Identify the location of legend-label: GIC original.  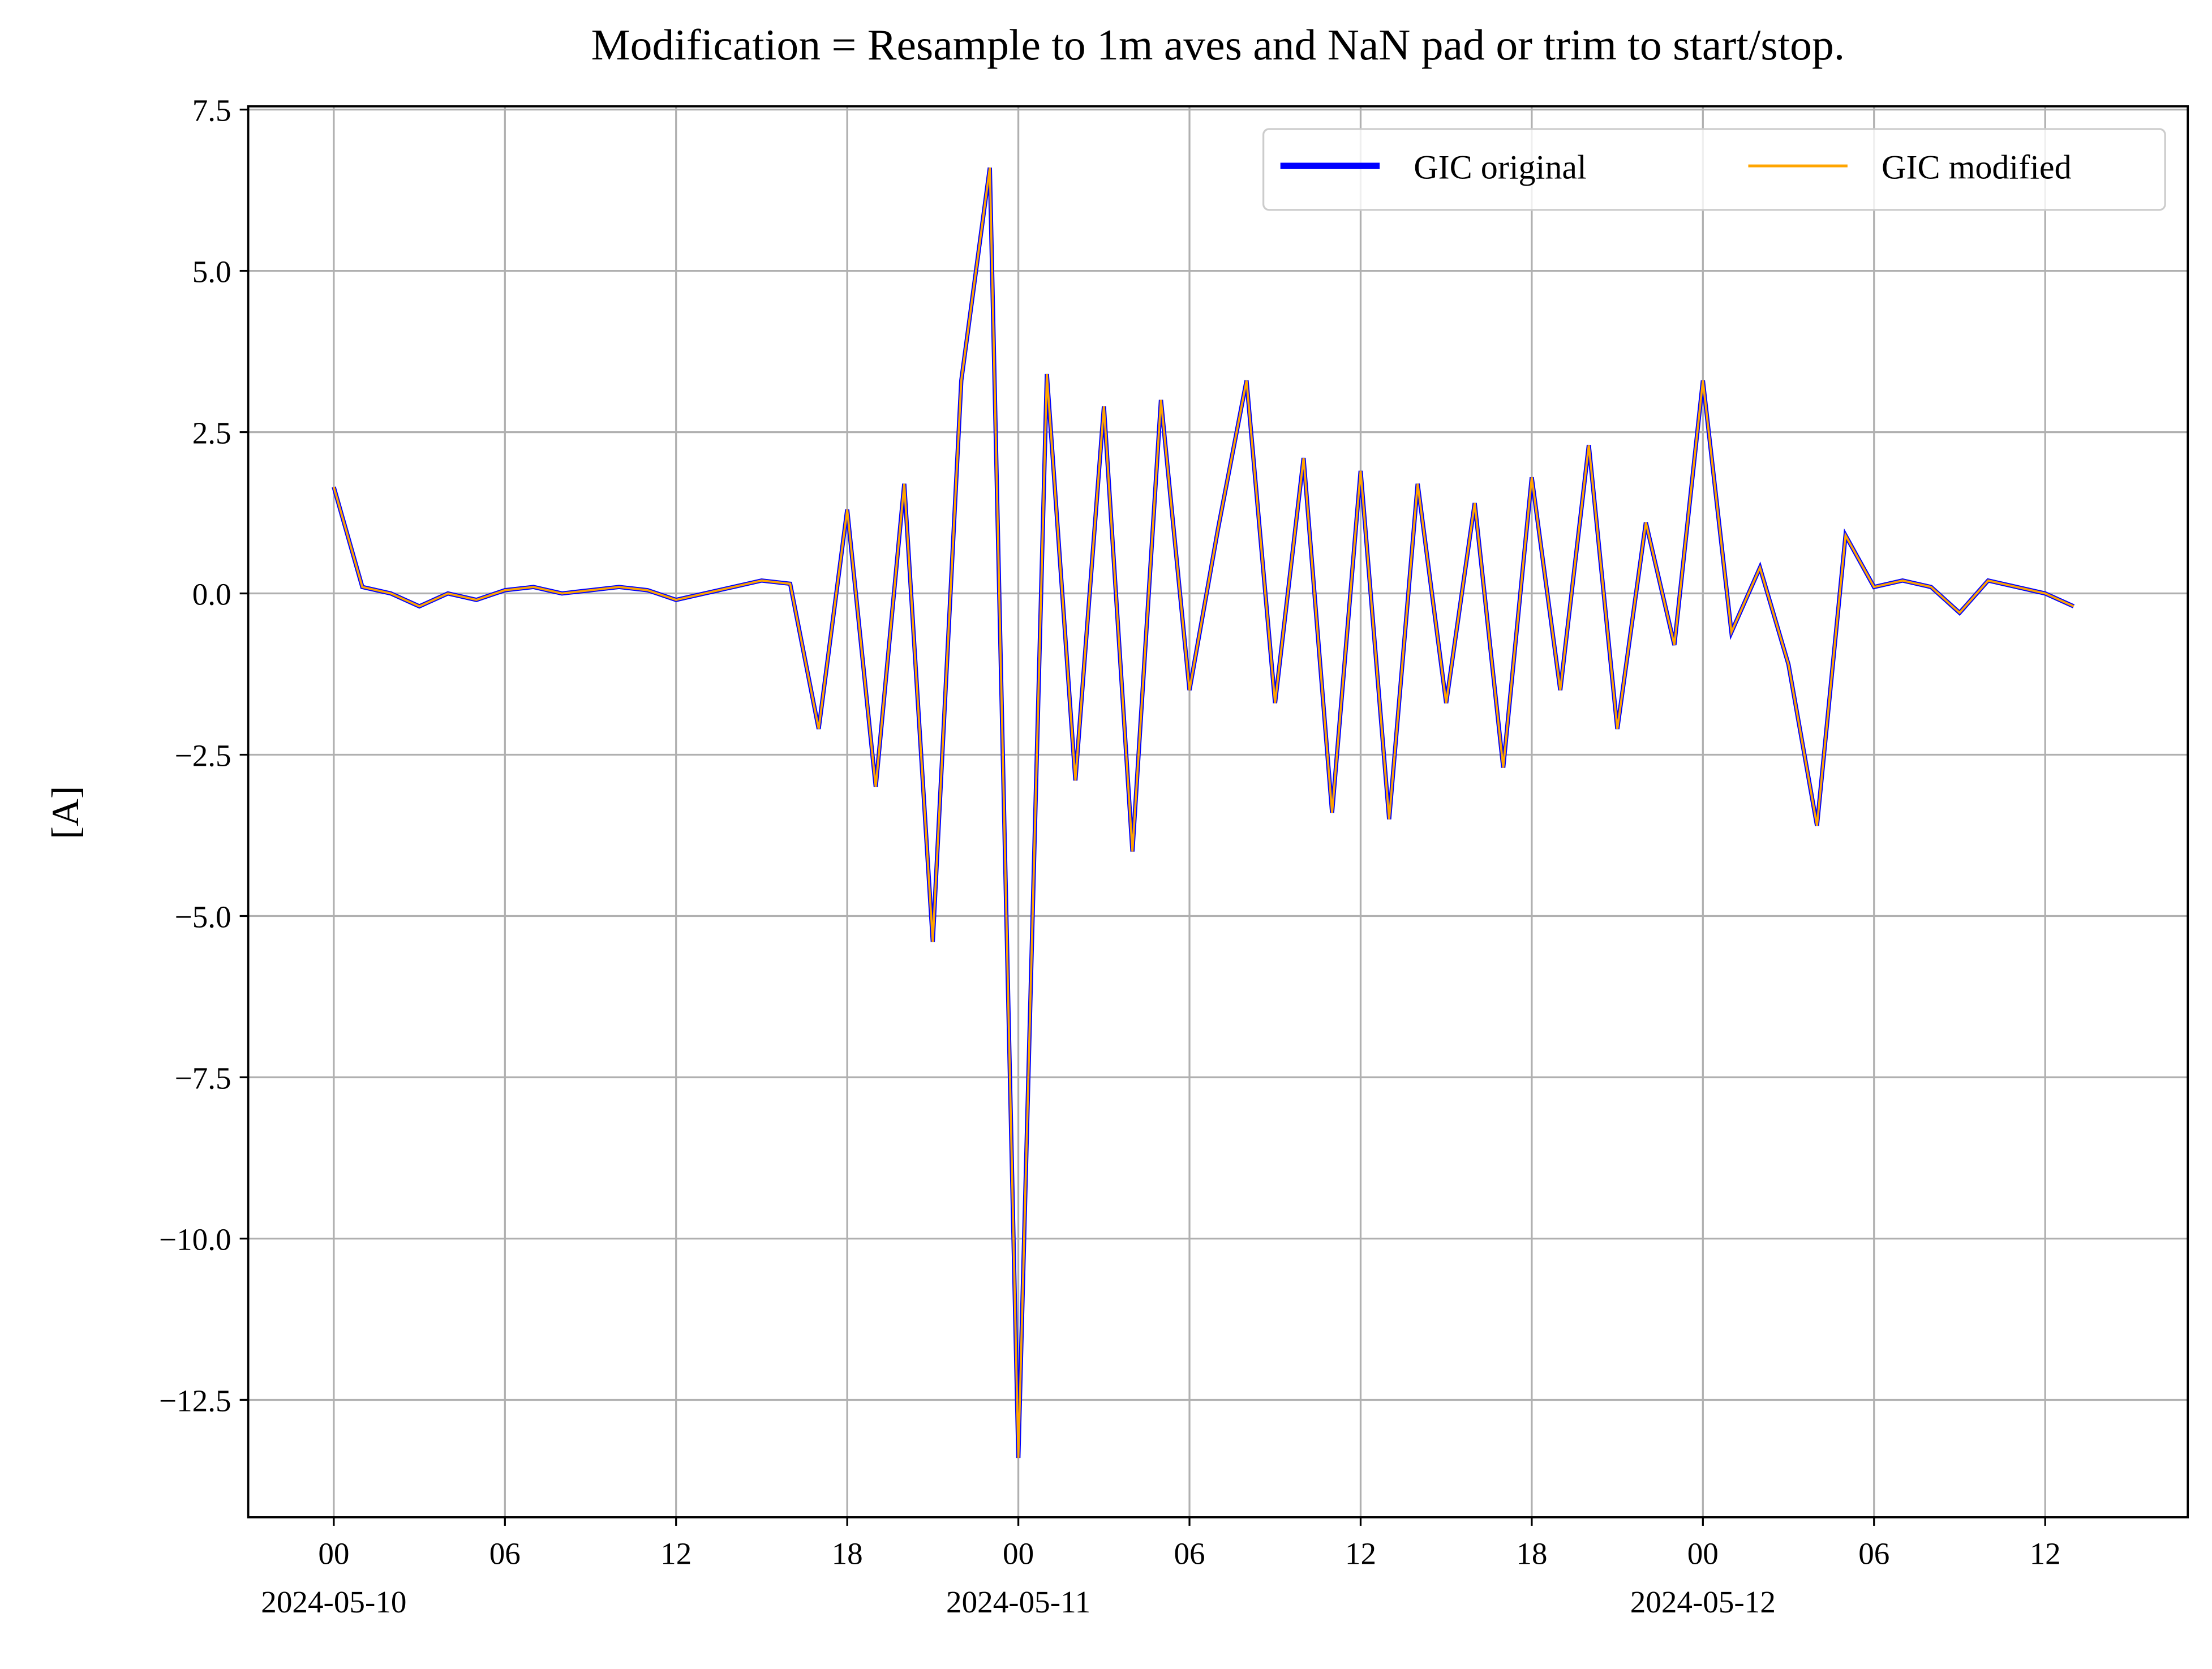
(1500, 168).